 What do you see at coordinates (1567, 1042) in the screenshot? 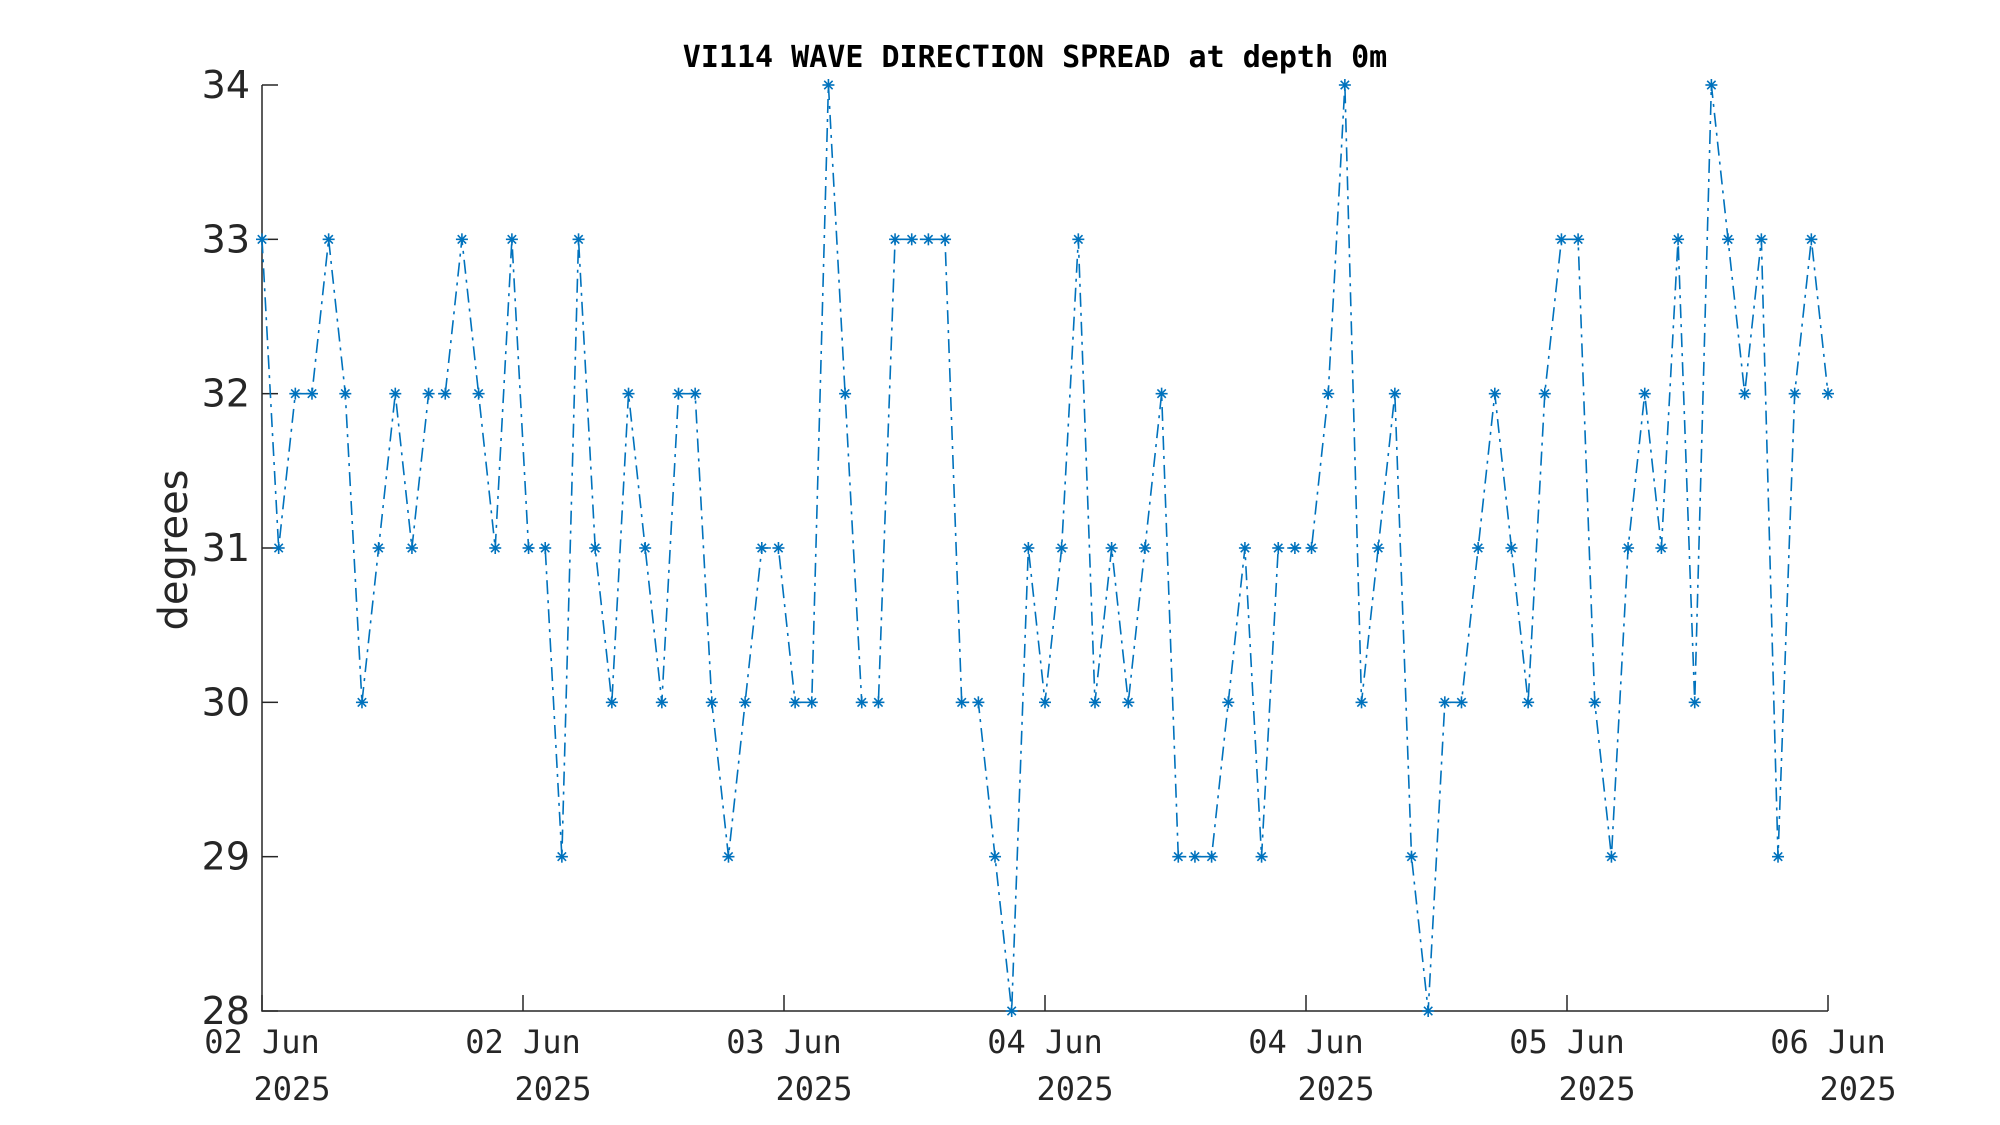
I see `x-tick-label-date: 05 Jun` at bounding box center [1567, 1042].